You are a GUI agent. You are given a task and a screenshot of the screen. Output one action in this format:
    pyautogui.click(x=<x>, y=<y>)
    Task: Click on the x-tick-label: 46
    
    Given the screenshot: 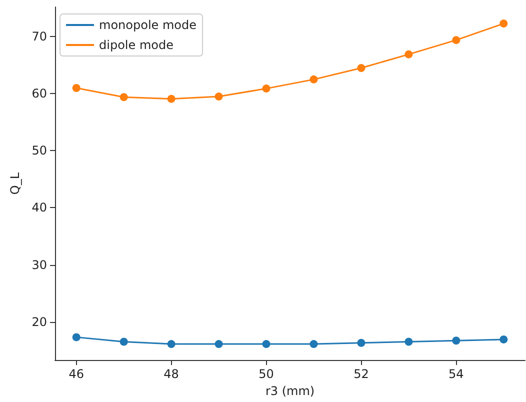 What is the action you would take?
    pyautogui.click(x=76, y=374)
    